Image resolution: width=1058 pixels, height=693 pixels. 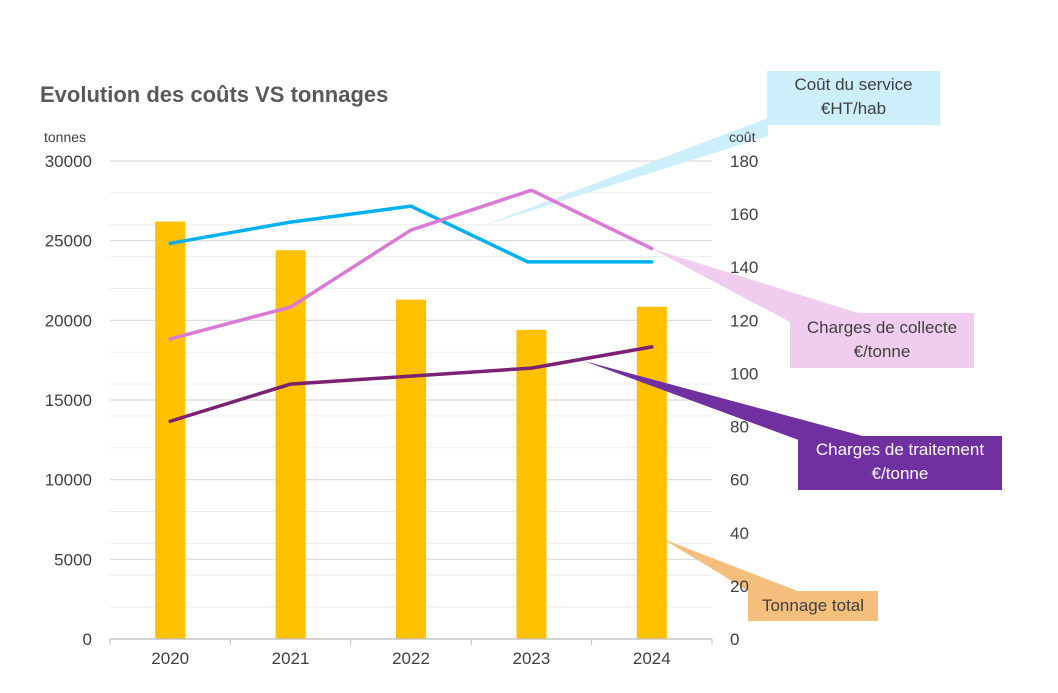 I want to click on x-tick-label: 2023, so click(x=531, y=658).